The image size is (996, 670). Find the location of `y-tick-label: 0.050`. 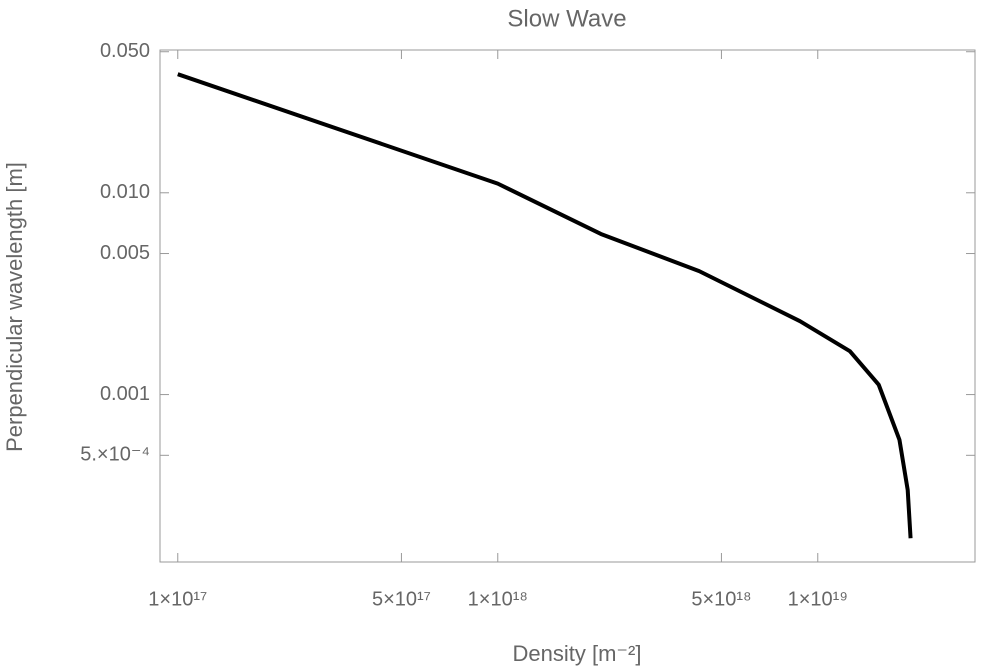

y-tick-label: 0.050 is located at coordinates (125, 51).